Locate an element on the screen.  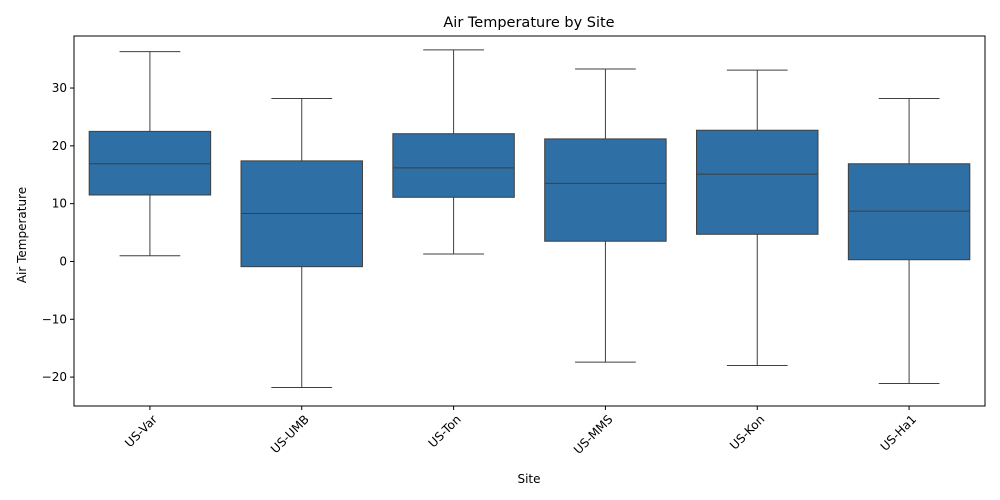
box-us-kon is located at coordinates (757, 218).